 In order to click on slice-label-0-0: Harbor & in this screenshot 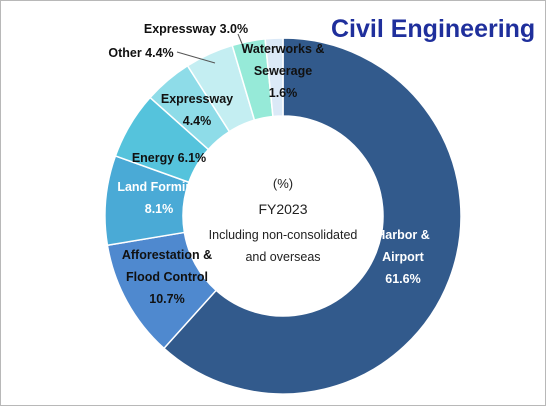, I will do `click(402, 235)`.